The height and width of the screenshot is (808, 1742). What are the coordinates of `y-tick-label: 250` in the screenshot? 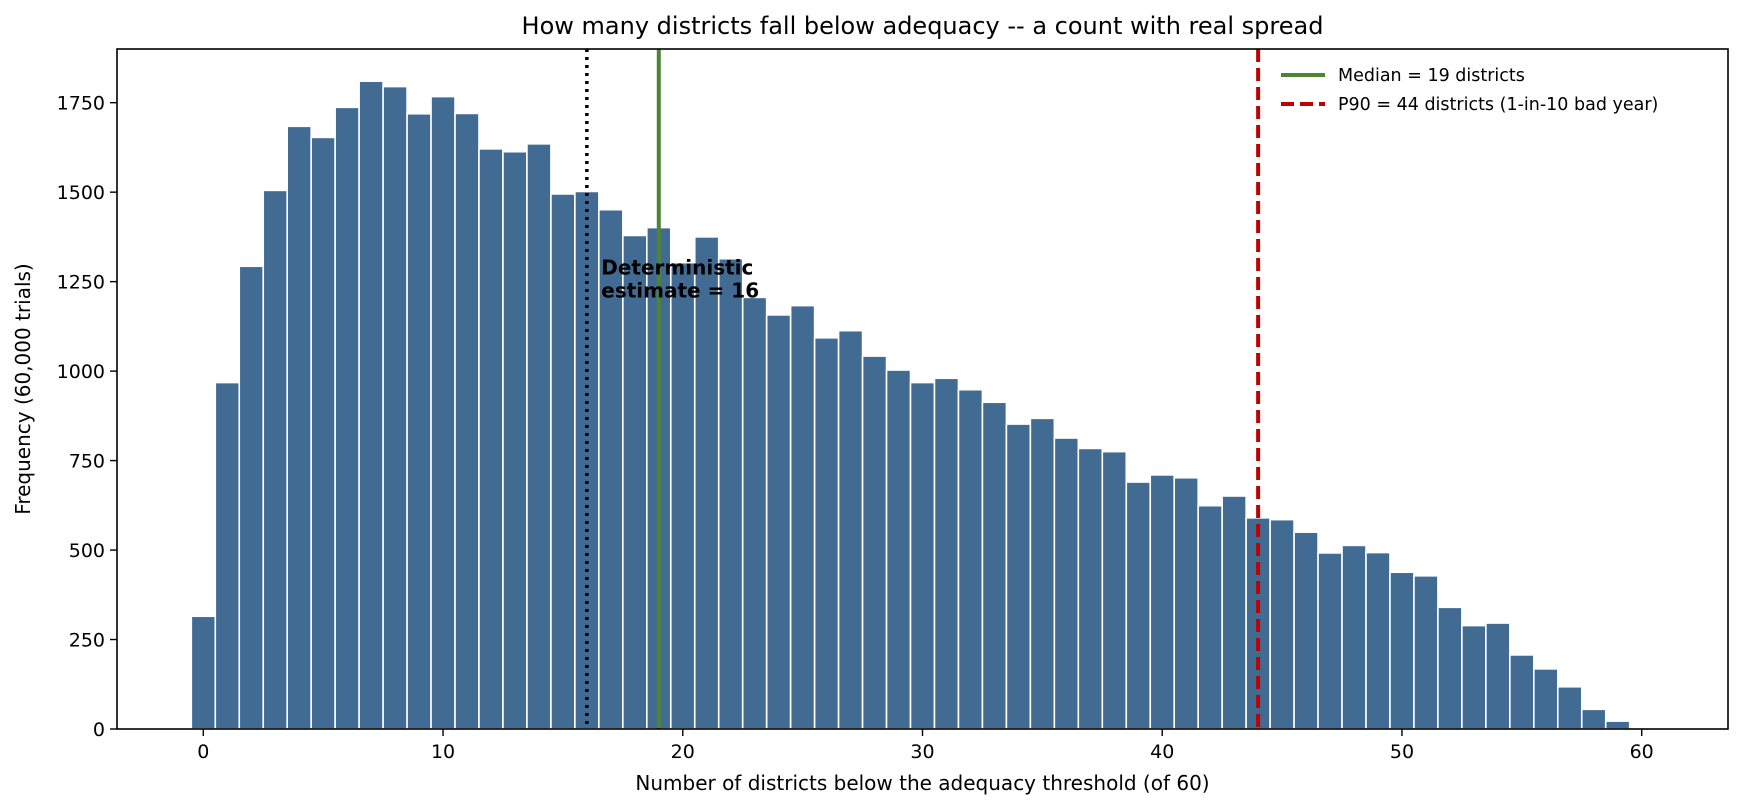 It's located at (87, 641).